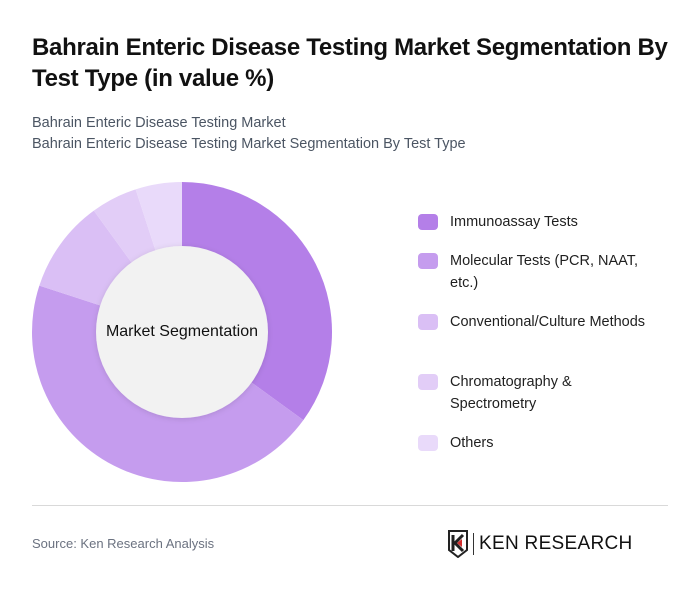  I want to click on legend-item-others: Others, so click(543, 443).